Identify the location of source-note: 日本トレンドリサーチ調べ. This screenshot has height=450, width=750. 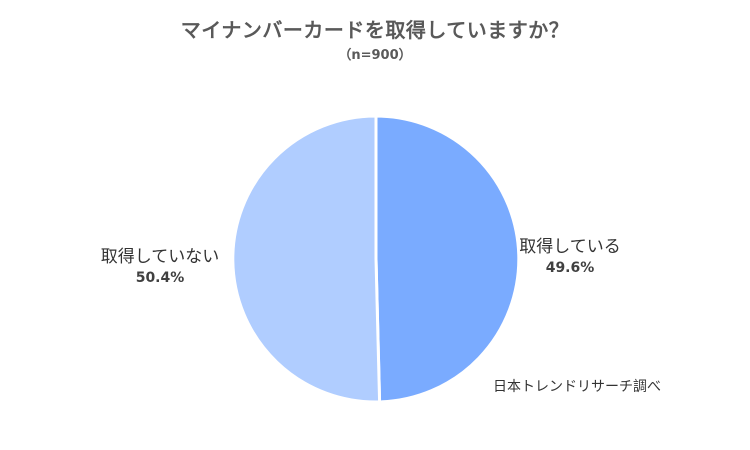
(577, 387).